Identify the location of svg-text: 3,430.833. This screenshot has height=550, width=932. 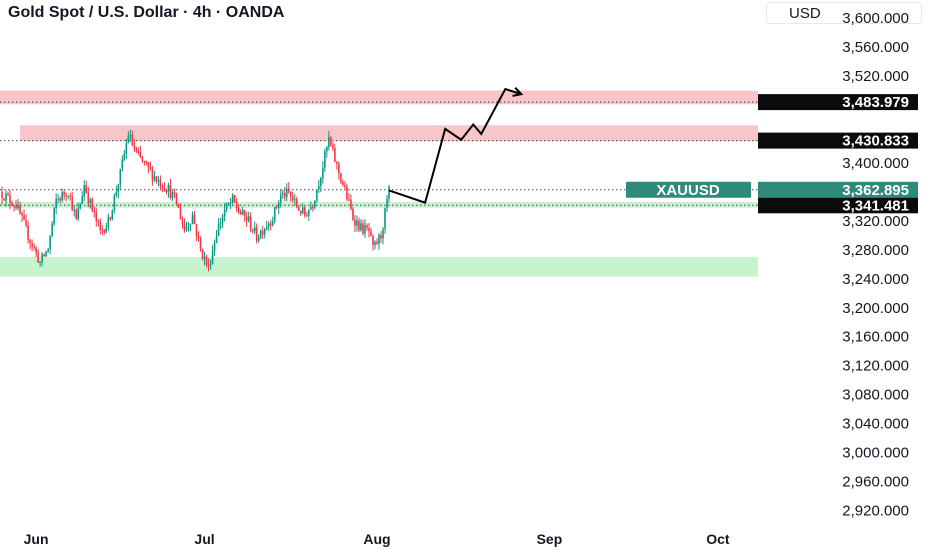
(875, 141).